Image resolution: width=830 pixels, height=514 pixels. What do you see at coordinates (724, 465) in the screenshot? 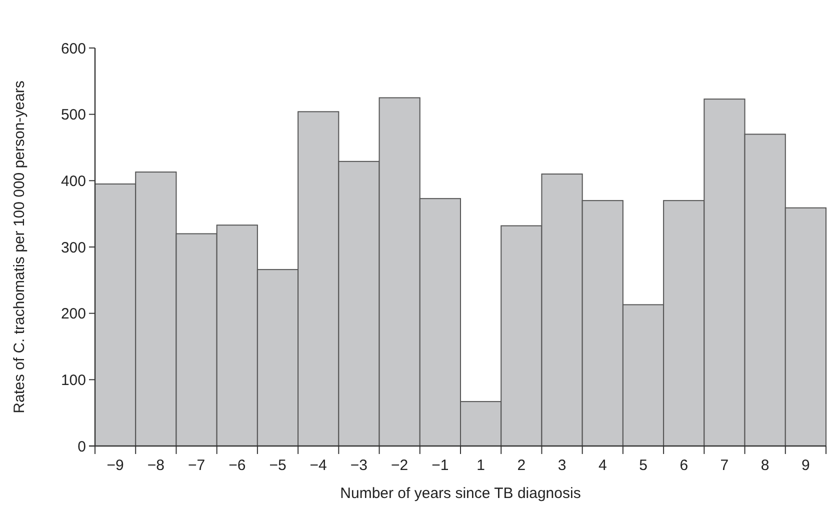
I see `x-tick-label: 7` at bounding box center [724, 465].